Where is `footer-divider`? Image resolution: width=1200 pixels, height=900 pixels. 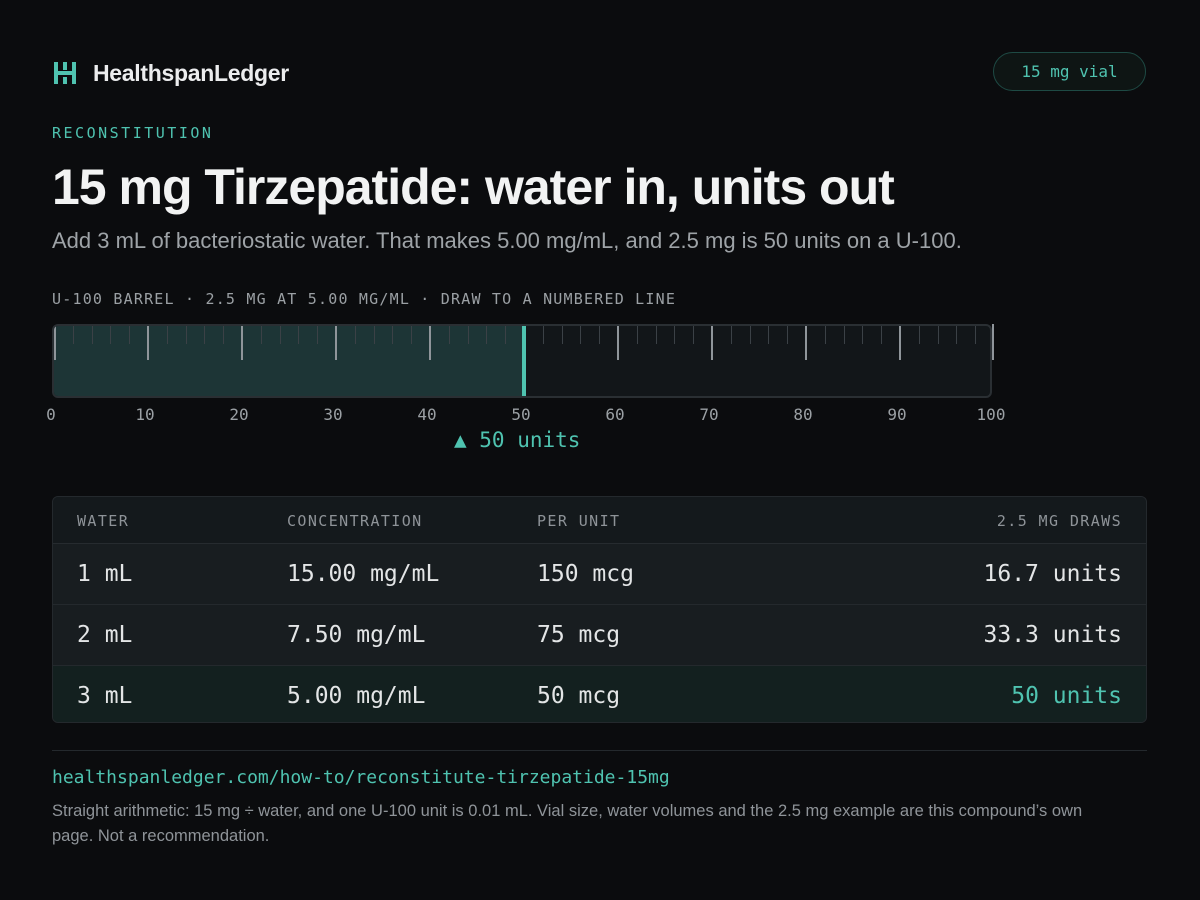 footer-divider is located at coordinates (599, 750).